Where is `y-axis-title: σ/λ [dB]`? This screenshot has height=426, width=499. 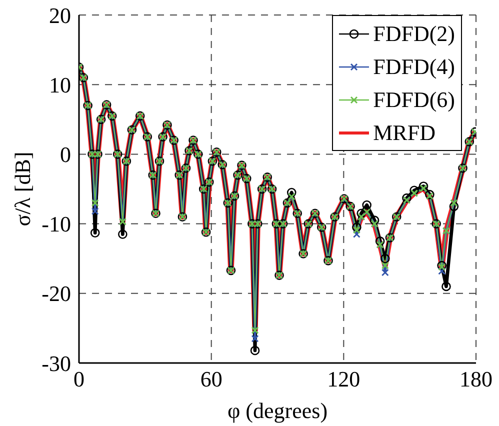
y-axis-title: σ/λ [dB] is located at coordinates (22, 189).